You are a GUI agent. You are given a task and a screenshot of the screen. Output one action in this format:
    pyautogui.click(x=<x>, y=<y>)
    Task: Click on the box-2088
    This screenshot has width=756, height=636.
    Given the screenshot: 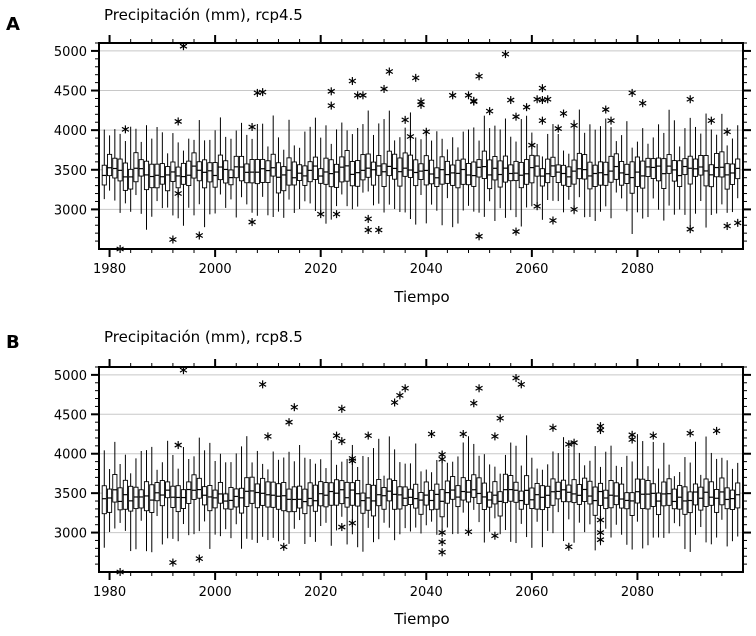 What is the action you would take?
    pyautogui.click(x=680, y=178)
    